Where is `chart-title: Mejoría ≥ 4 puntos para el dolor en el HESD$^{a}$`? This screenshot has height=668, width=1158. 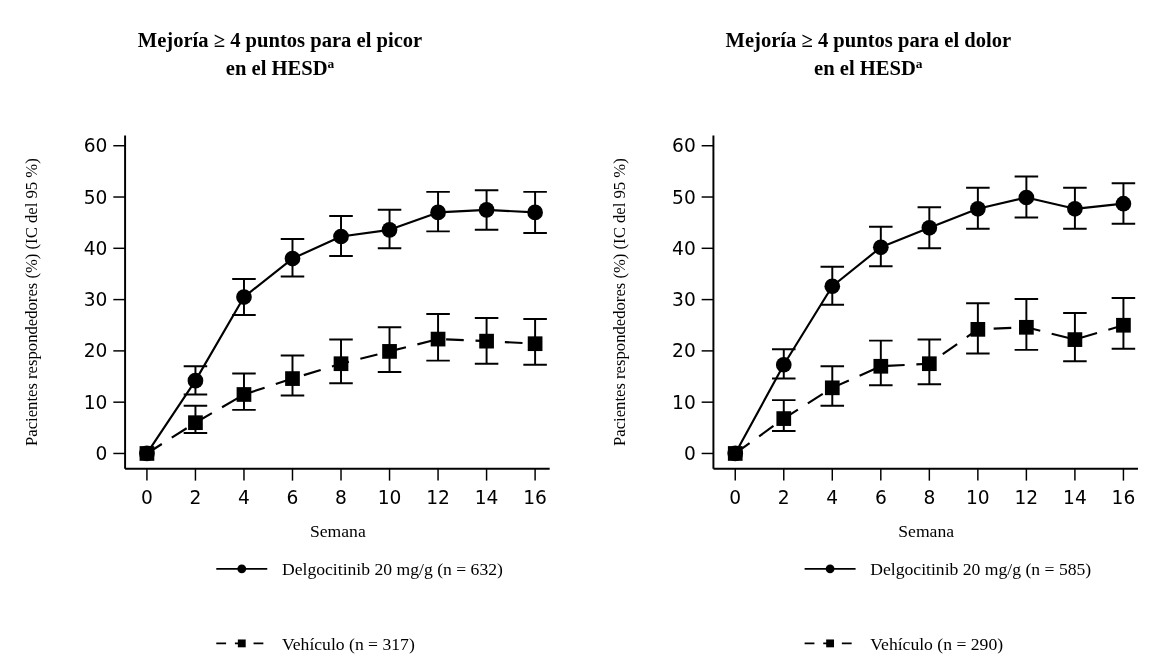 chart-title: Mejoría ≥ 4 puntos para el dolor en el HESD$^{a}$ is located at coordinates (868, 54).